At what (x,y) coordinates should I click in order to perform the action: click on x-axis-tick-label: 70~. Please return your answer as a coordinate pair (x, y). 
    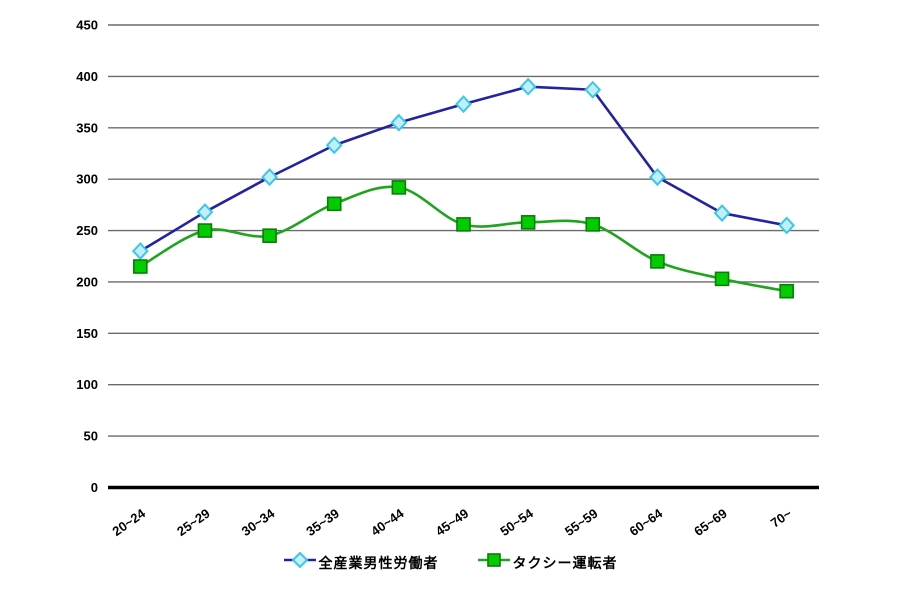
    Looking at the image, I should click on (781, 517).